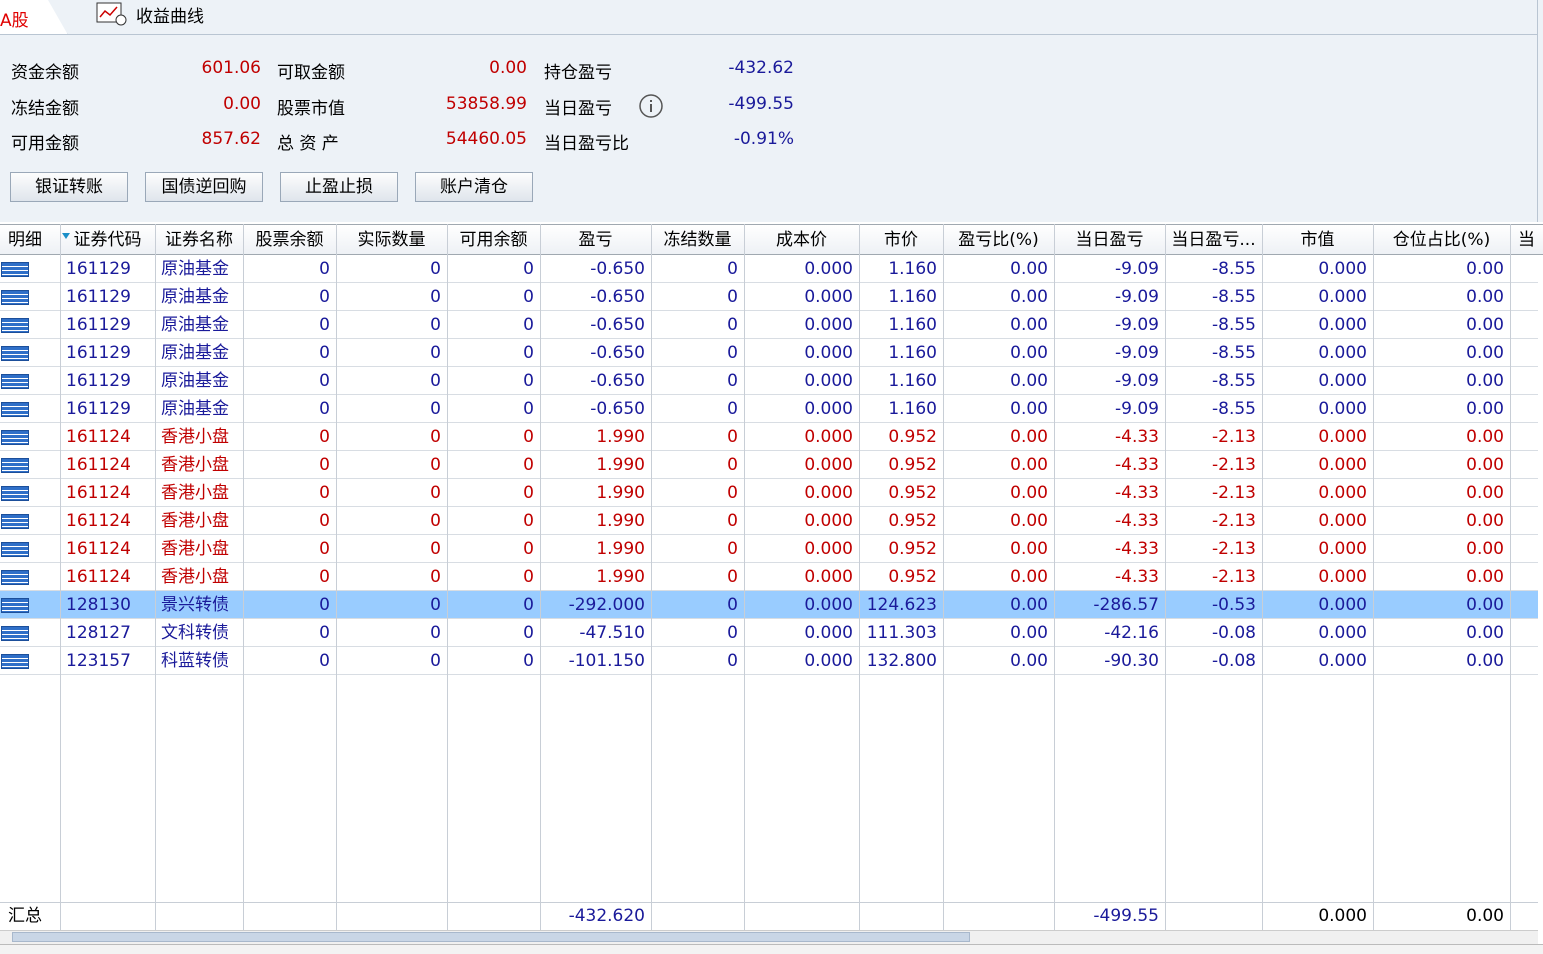 This screenshot has height=954, width=1543. I want to click on column-header: 明细, so click(25, 240).